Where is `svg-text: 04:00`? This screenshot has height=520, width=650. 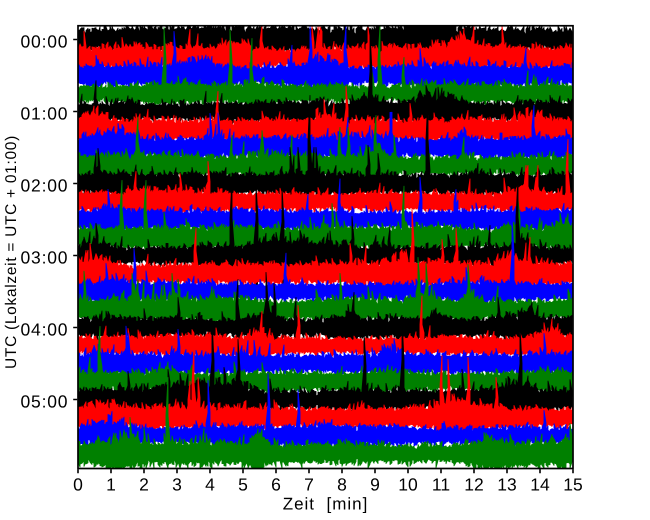 svg-text: 04:00 is located at coordinates (45, 329).